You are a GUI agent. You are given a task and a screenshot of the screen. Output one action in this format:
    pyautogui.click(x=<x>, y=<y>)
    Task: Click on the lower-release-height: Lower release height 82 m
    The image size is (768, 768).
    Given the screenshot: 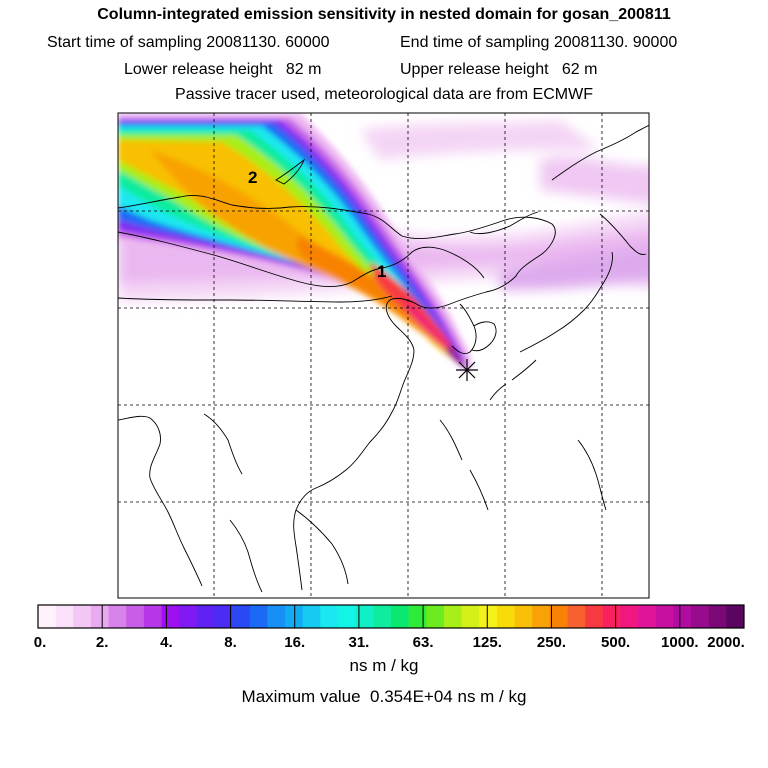 What is the action you would take?
    pyautogui.click(x=222, y=70)
    